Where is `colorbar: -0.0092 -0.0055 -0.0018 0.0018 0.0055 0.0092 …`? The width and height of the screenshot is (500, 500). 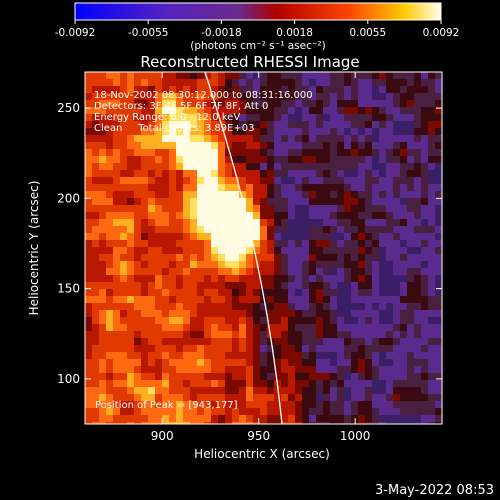 colorbar: -0.0092 -0.0055 -0.0018 0.0018 0.0055 0.0092 … is located at coordinates (257, 27).